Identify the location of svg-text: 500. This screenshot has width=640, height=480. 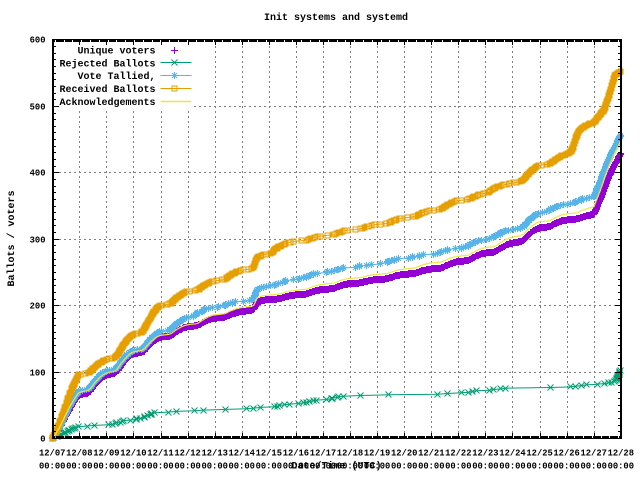
(38, 108).